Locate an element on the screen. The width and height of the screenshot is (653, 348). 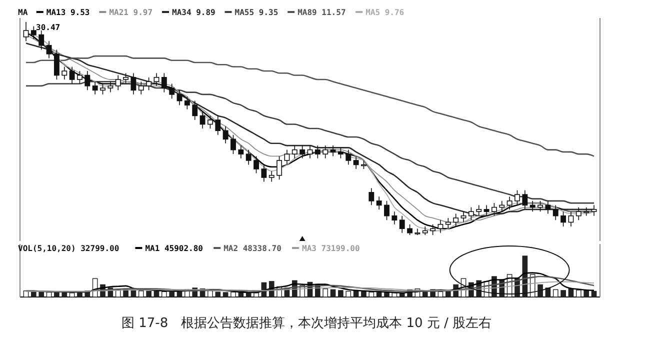
legend-label: MA55 9.35 is located at coordinates (256, 12).